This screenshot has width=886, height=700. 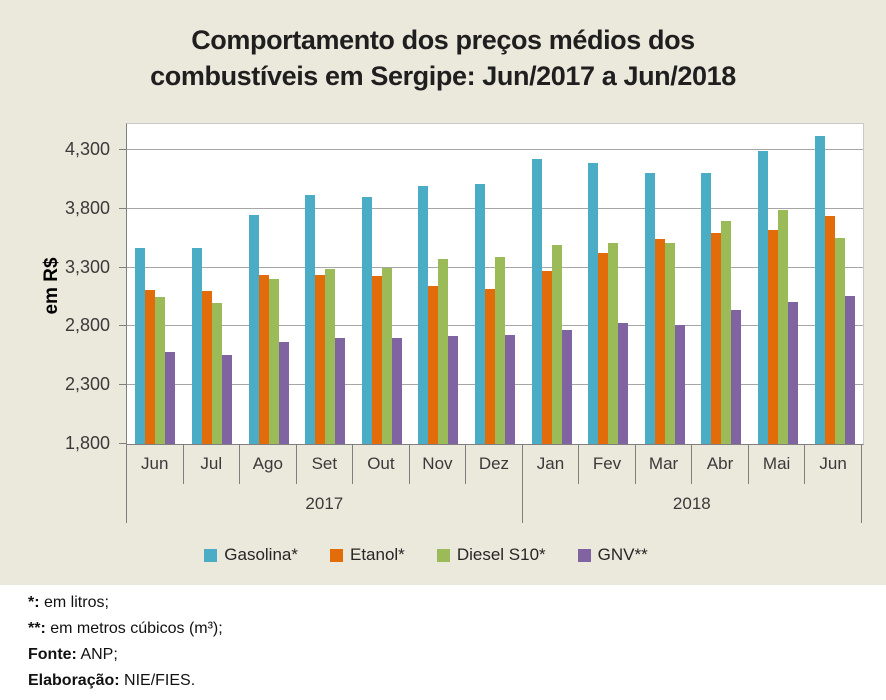 I want to click on x-label-mai-2018: Mai, so click(x=777, y=464).